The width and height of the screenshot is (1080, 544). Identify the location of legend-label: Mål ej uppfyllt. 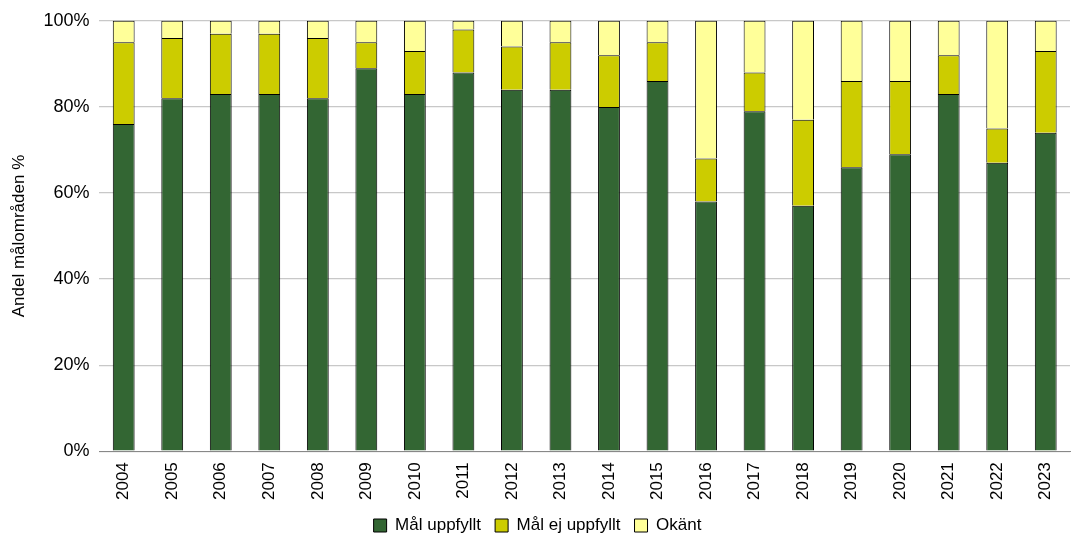
(568, 525).